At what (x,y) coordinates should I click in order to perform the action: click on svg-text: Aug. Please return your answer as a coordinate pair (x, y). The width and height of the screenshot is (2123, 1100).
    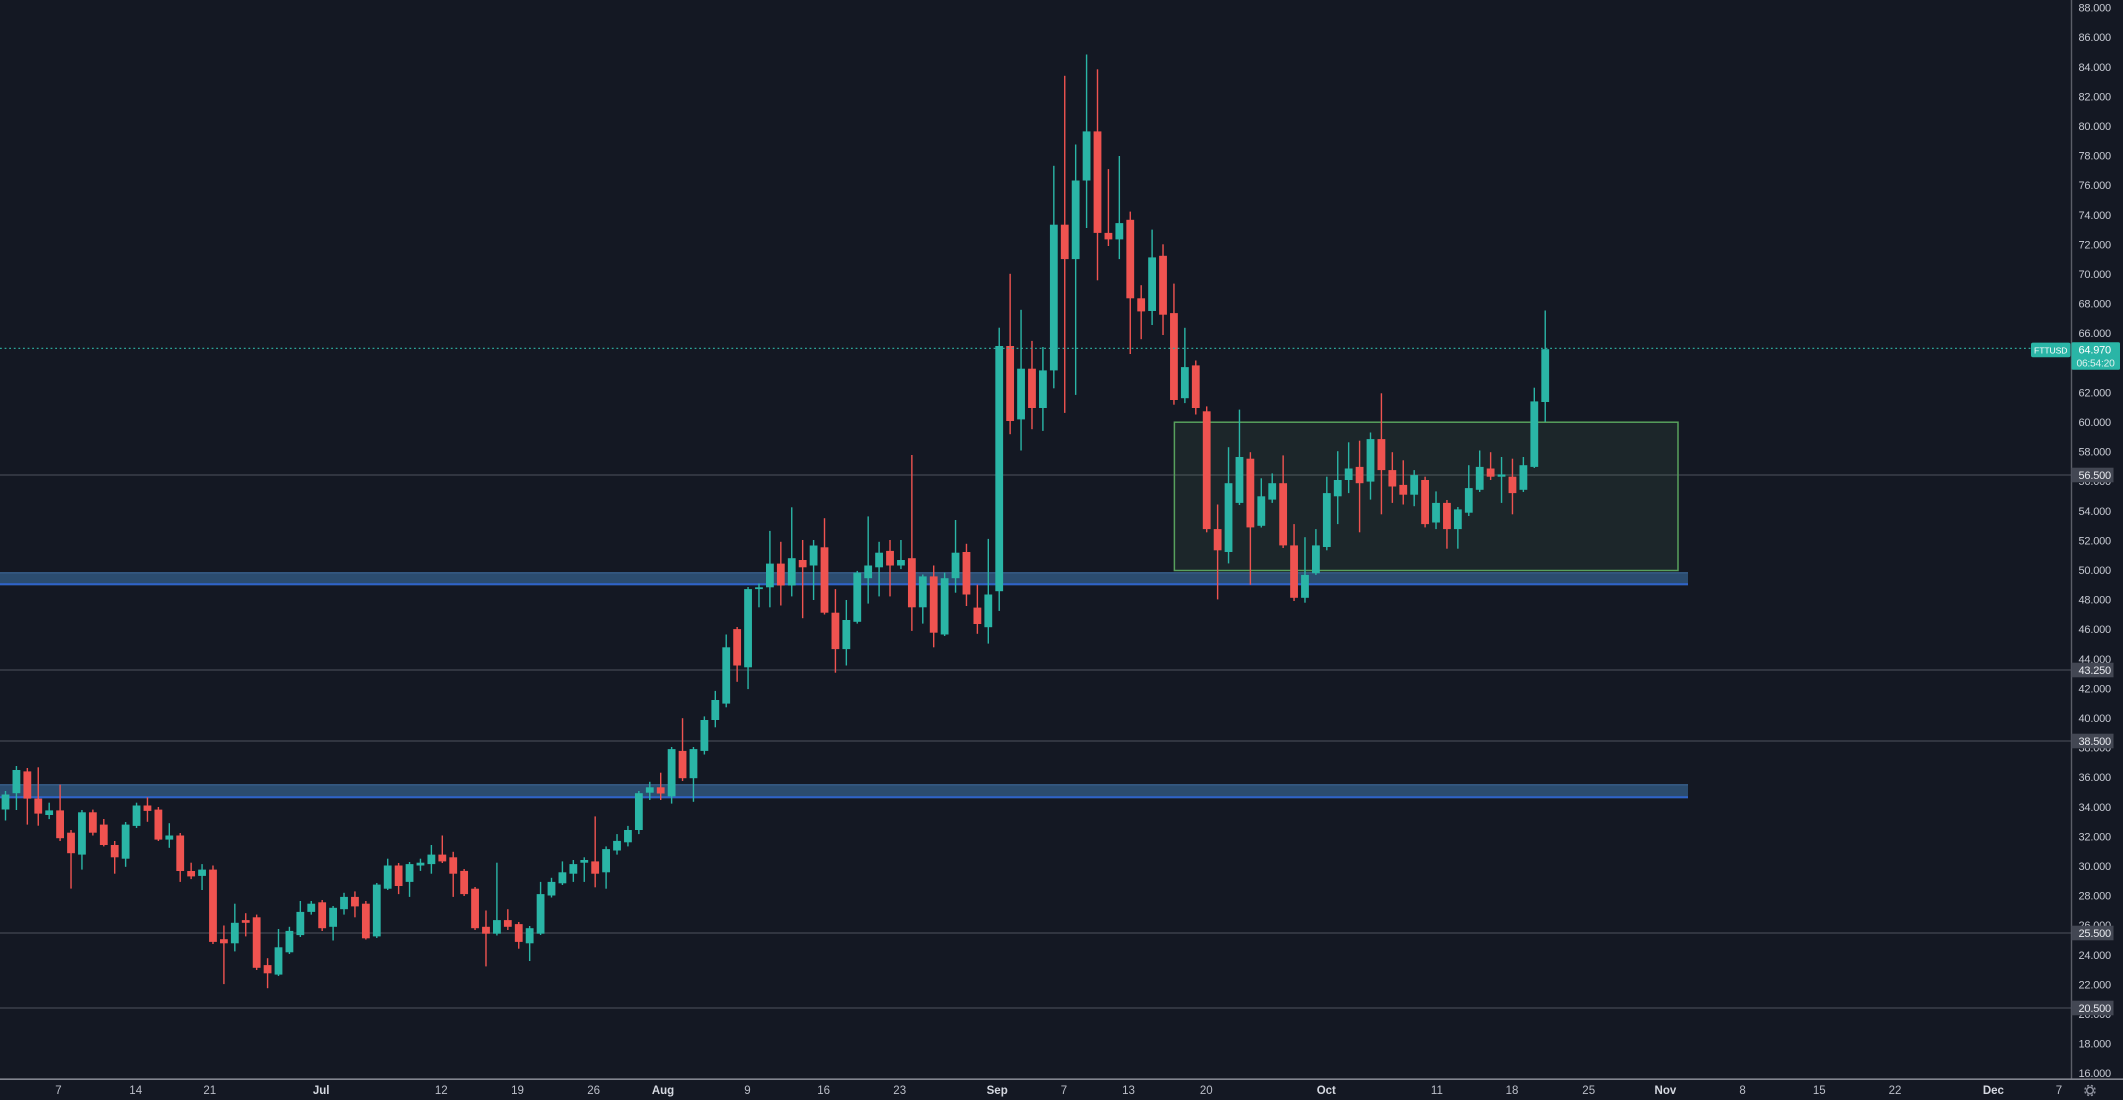
    Looking at the image, I should click on (663, 1091).